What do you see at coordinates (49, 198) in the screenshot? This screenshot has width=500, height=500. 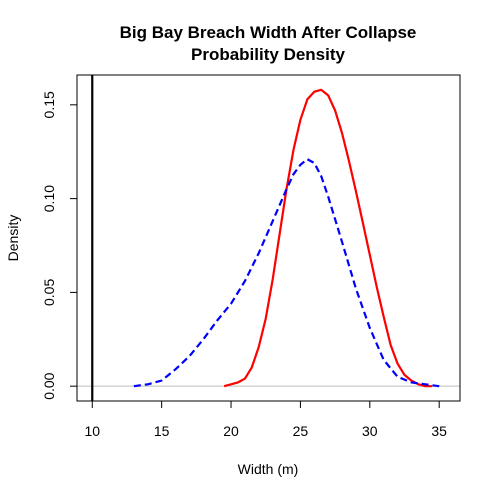 I see `y-tick-label: 0.10` at bounding box center [49, 198].